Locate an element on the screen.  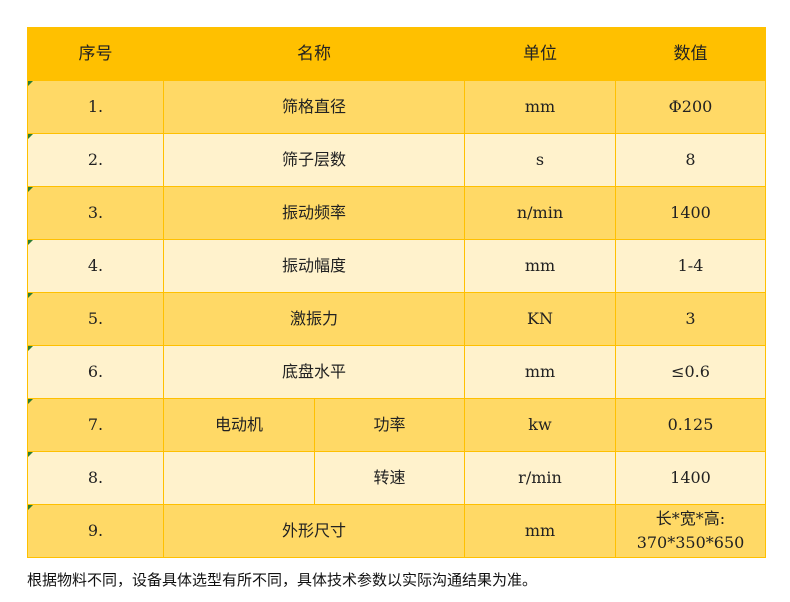
cell-no: 5. is located at coordinates (95, 319).